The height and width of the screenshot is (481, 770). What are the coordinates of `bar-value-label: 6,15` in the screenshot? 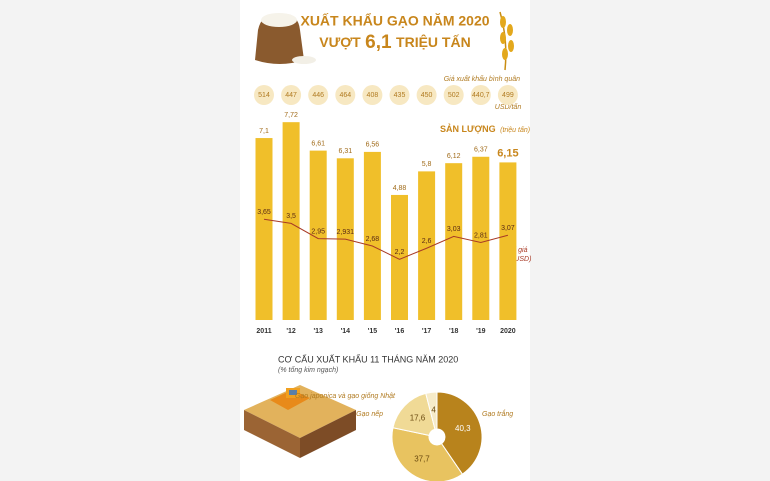 It's located at (507, 153).